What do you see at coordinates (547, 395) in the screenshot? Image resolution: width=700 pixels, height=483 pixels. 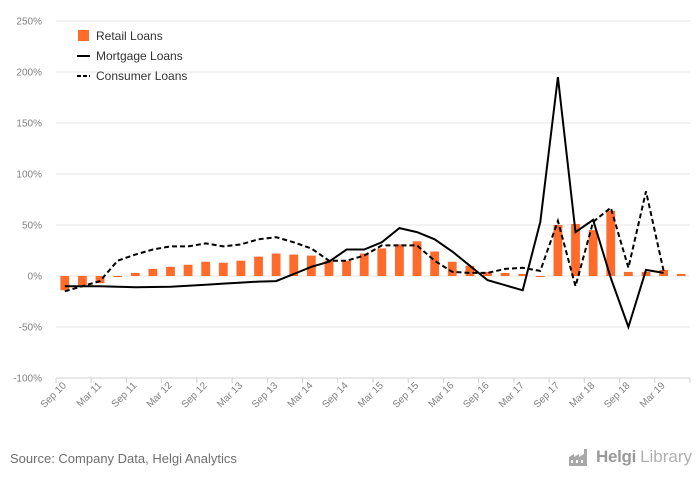 I see `x-tick-label: Sep 17` at bounding box center [547, 395].